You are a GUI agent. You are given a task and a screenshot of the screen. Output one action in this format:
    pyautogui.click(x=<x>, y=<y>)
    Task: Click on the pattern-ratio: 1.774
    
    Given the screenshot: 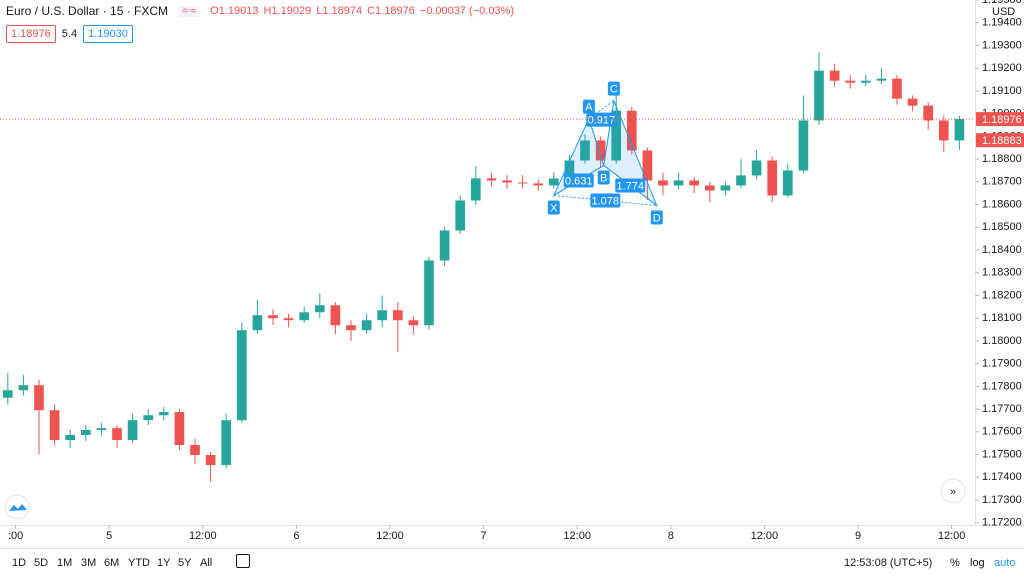 What is the action you would take?
    pyautogui.click(x=630, y=186)
    